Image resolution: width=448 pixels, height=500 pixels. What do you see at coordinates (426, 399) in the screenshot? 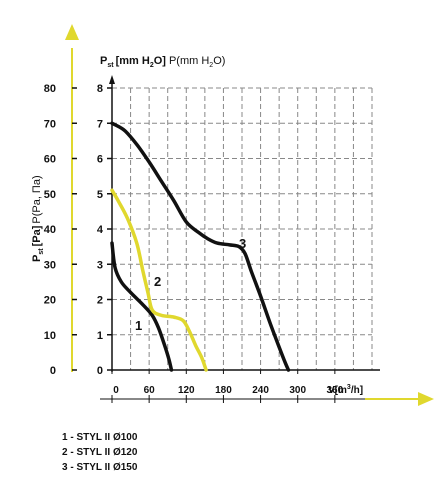
I see `lower-axis-arrow` at bounding box center [426, 399].